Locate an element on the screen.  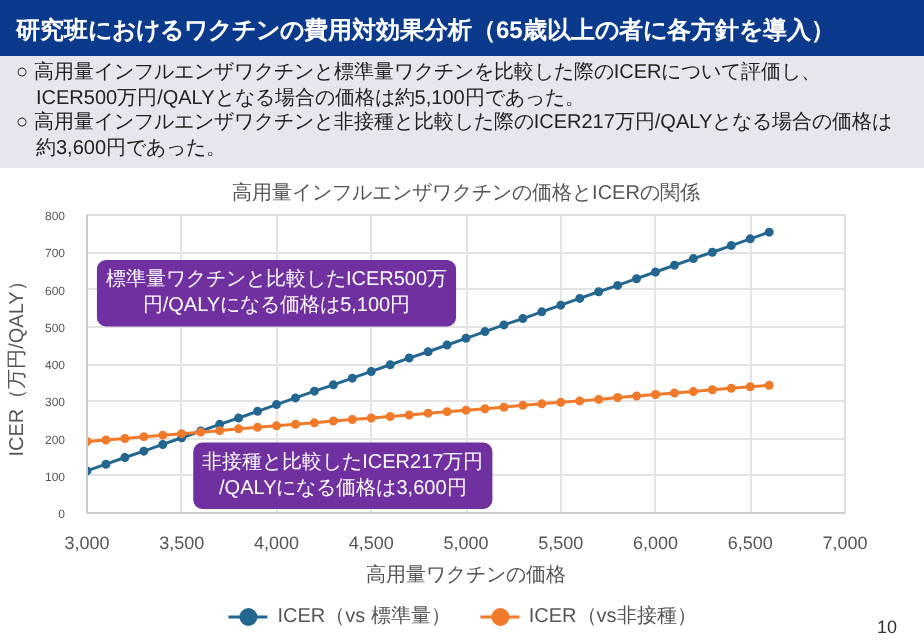
chart-subtitle: 高用量インフルエンザワクチンの価格とICERの関係 is located at coordinates (466, 193).